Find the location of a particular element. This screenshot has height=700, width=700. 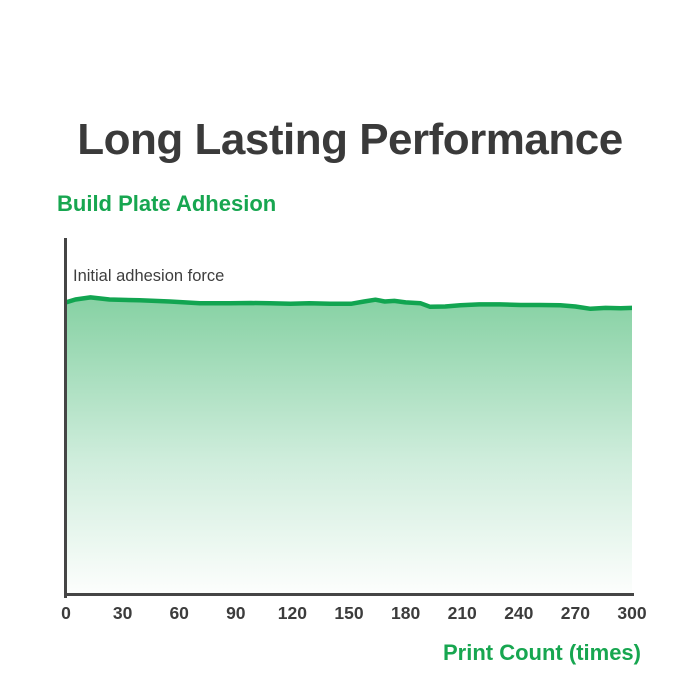

x-tick-label: 270 is located at coordinates (575, 613).